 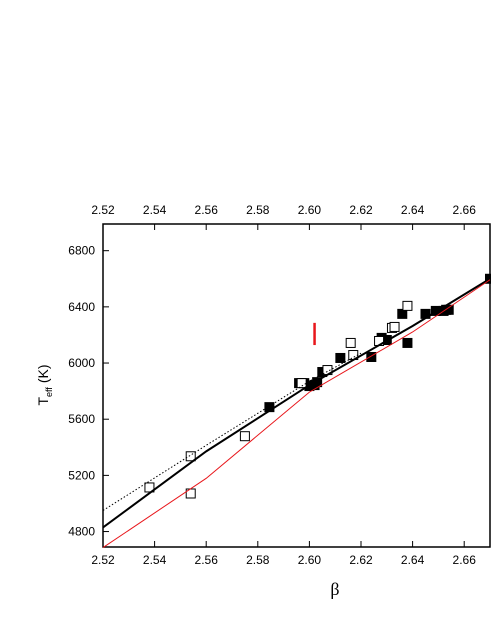 I want to click on y-tick-label: 5600, so click(x=81, y=419).